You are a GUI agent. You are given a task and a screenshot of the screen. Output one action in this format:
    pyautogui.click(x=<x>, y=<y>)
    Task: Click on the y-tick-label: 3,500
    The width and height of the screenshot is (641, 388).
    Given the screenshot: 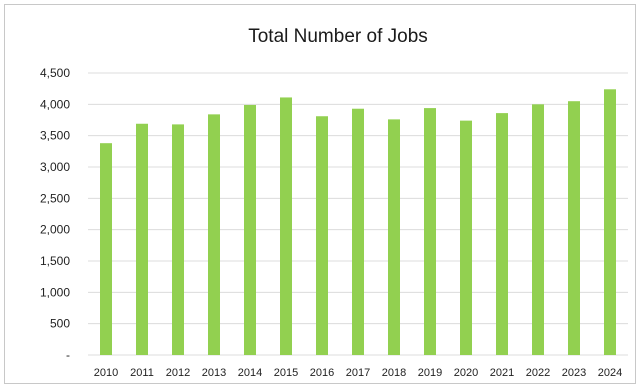 What is the action you would take?
    pyautogui.click(x=55, y=136)
    